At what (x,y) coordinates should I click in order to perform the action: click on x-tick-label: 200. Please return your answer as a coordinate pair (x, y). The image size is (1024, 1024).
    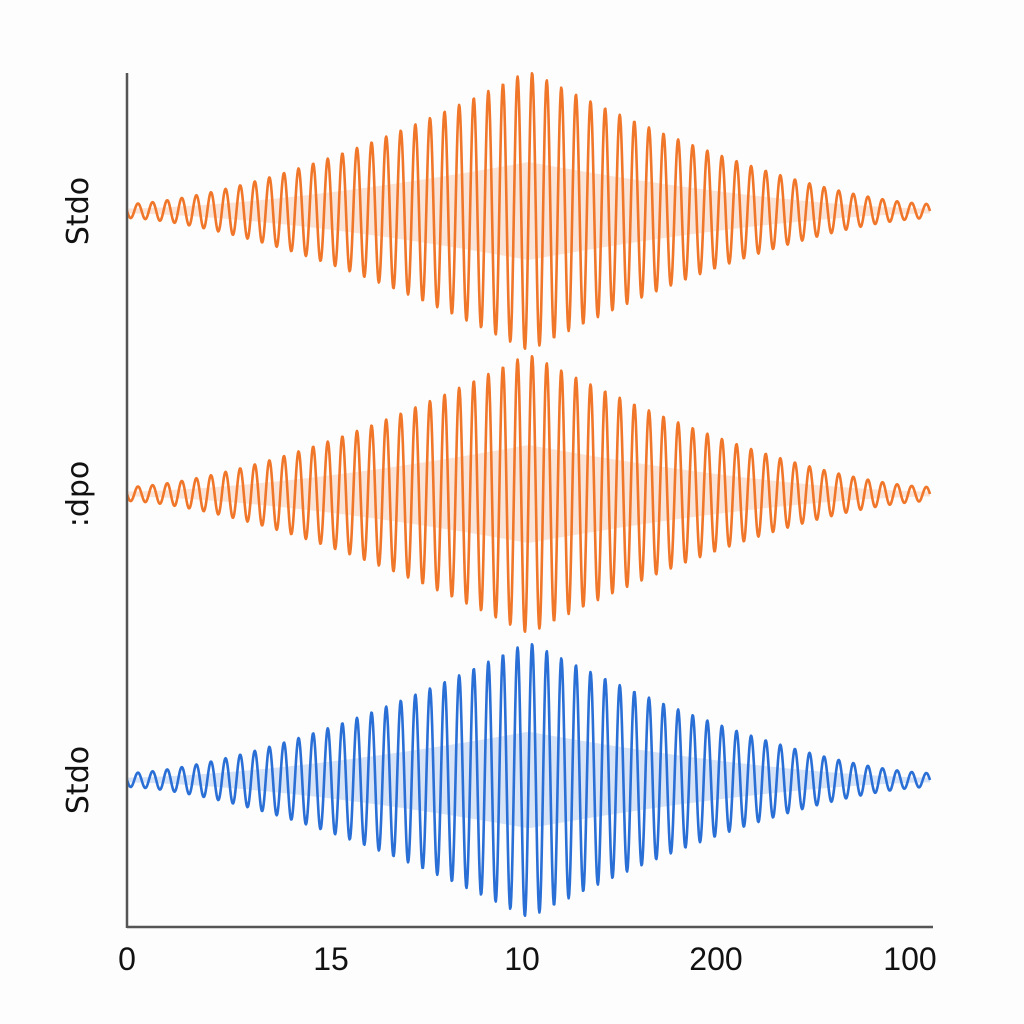
    Looking at the image, I should click on (715, 959).